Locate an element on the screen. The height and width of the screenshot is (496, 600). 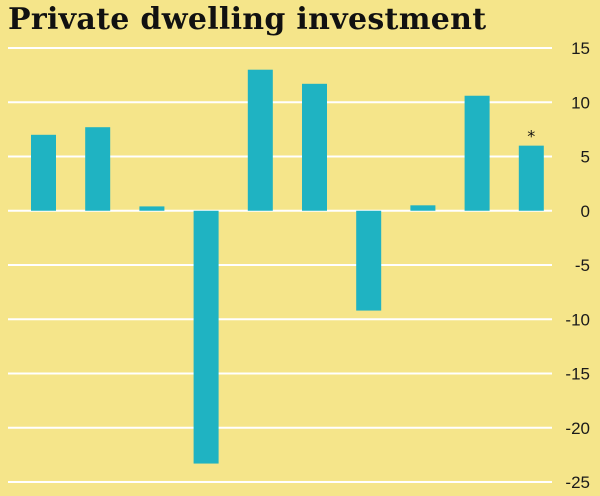
bar-annotation: * is located at coordinates (531, 136).